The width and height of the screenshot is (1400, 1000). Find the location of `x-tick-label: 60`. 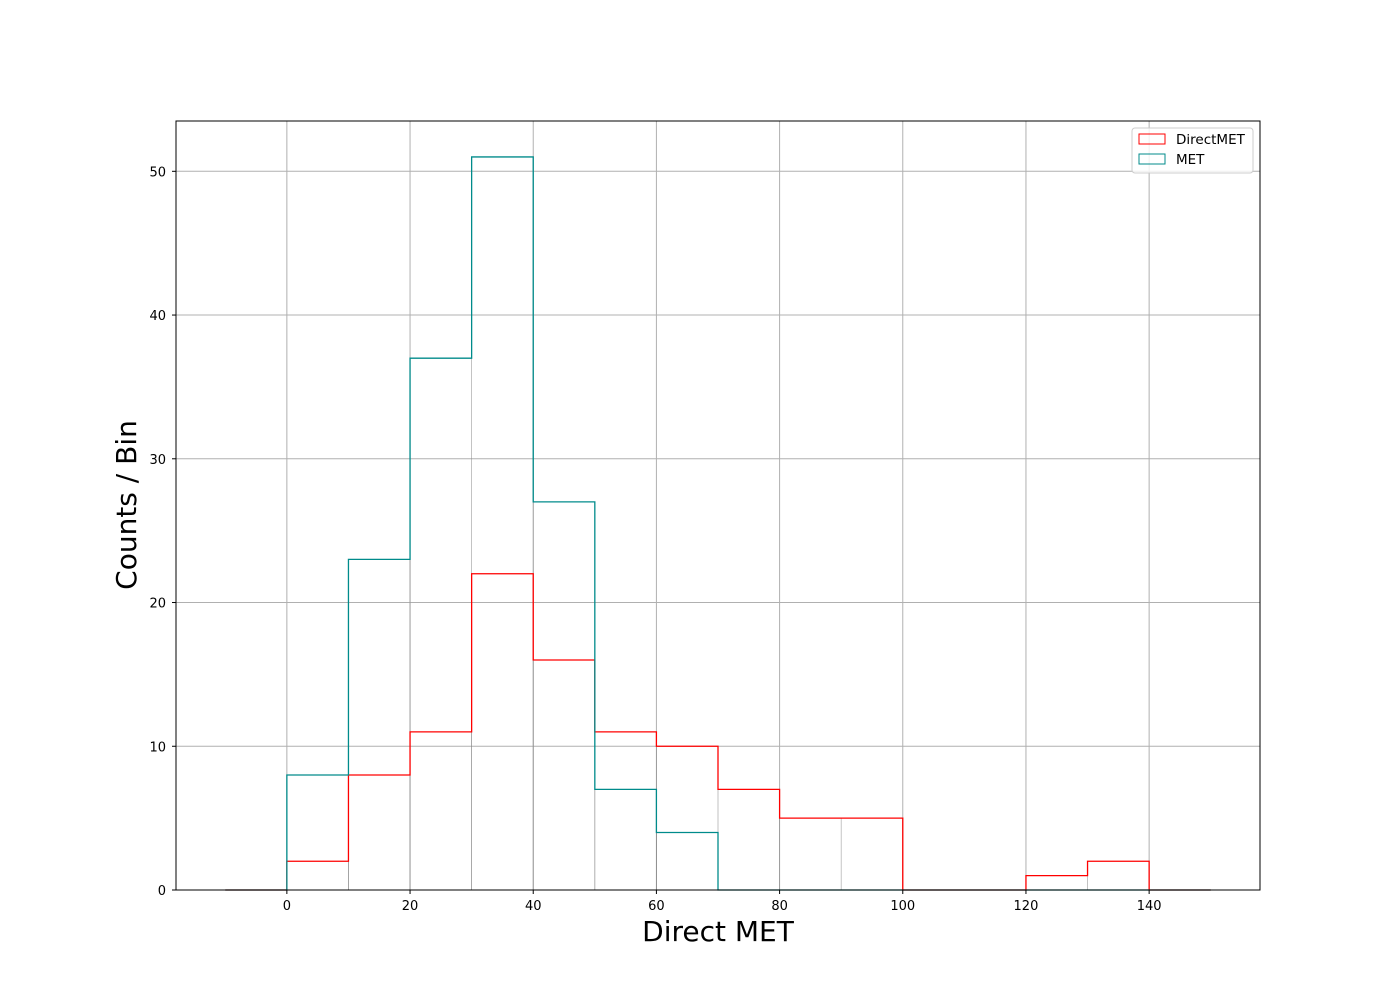

x-tick-label: 60 is located at coordinates (656, 906).